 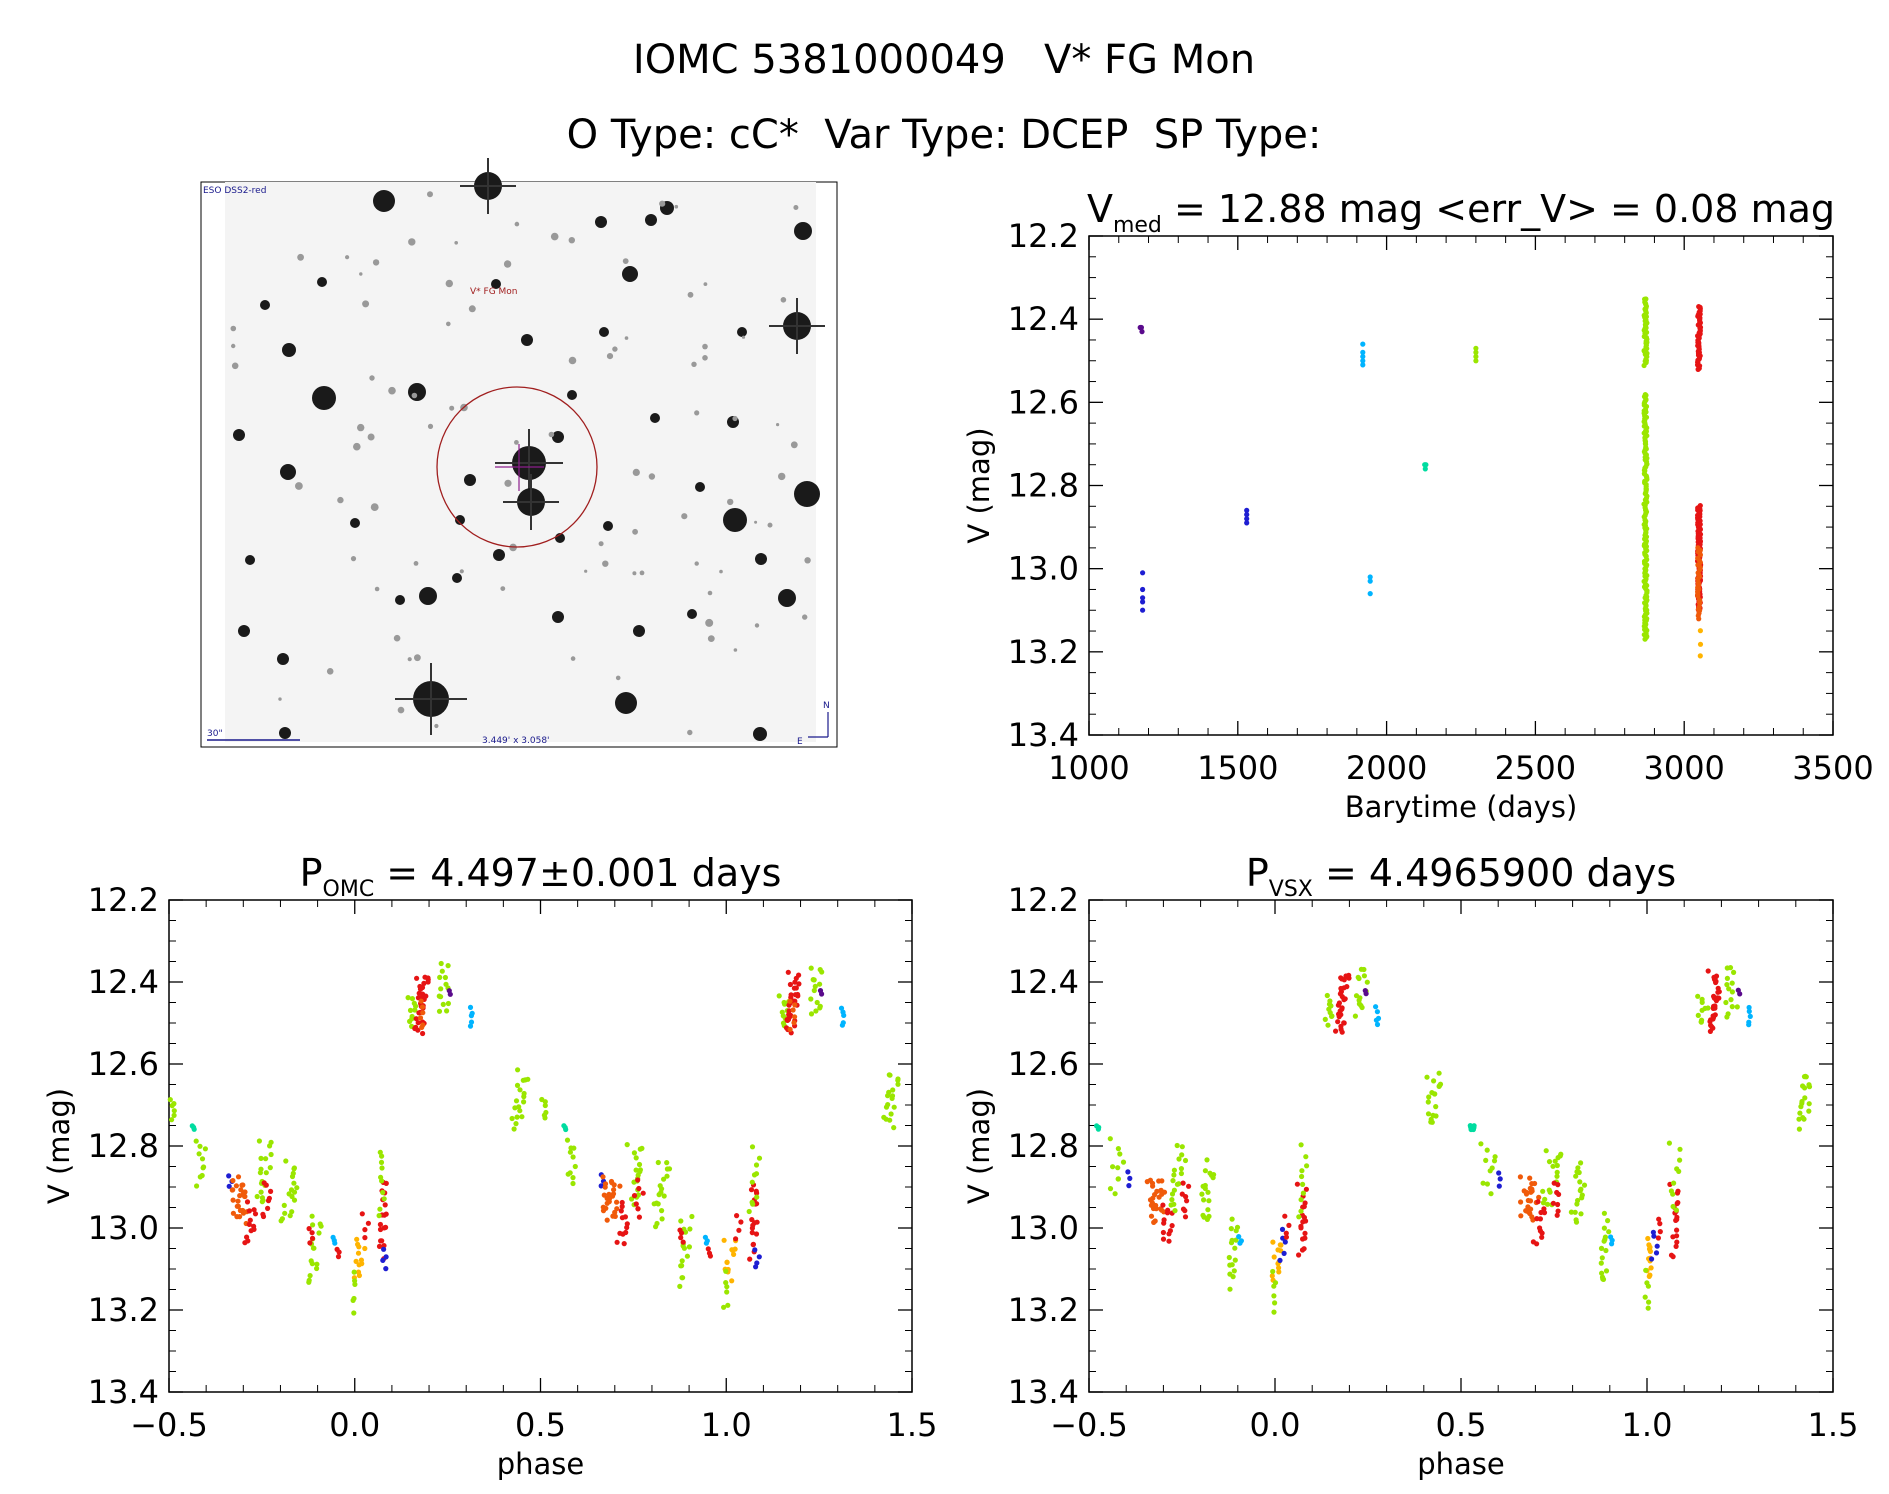 I want to click on y-axis-label: V (mag), so click(x=979, y=485).